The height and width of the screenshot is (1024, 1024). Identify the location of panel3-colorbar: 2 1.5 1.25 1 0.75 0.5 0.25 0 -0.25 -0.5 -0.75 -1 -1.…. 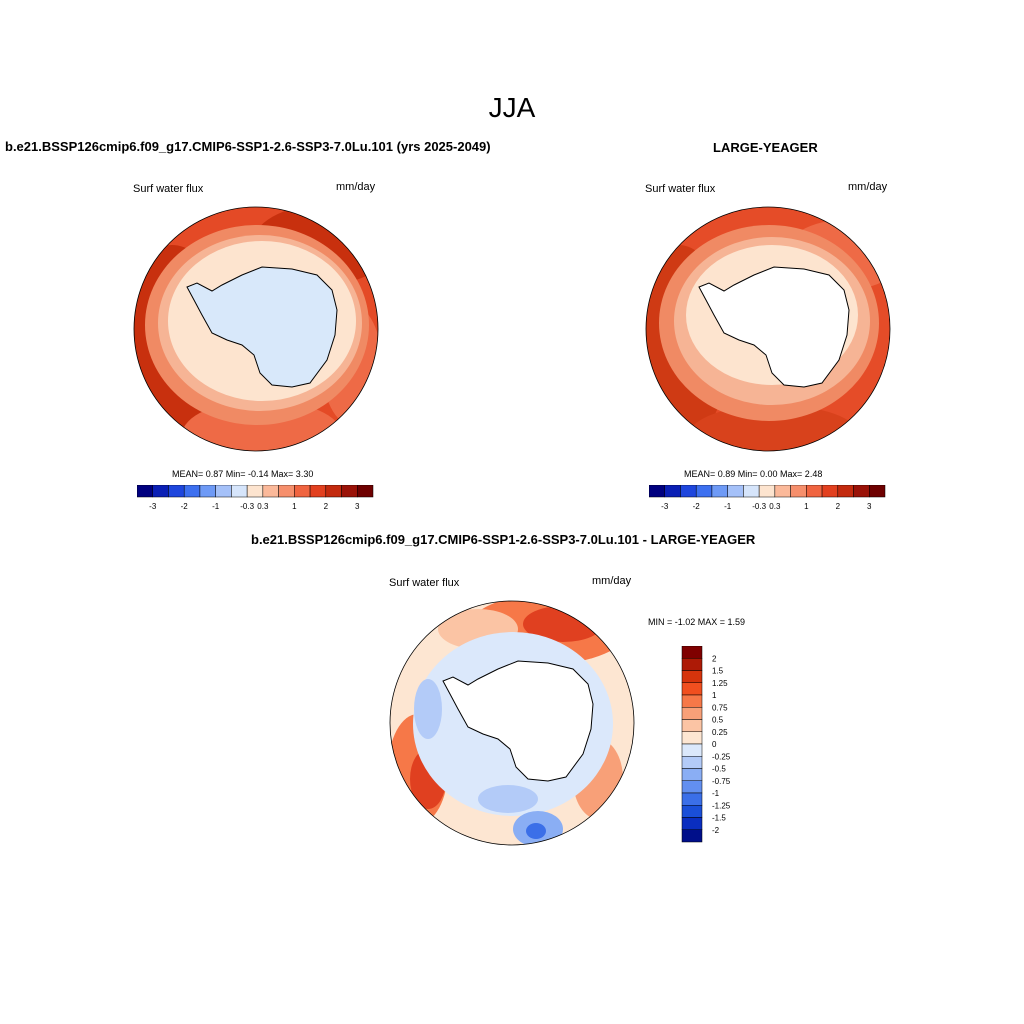
(706, 744).